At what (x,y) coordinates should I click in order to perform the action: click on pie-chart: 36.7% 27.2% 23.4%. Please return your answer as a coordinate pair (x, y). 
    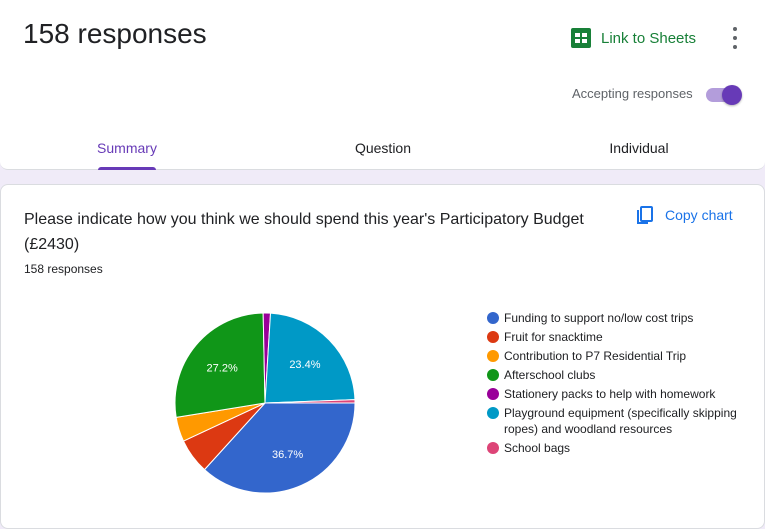
    Looking at the image, I should click on (265, 403).